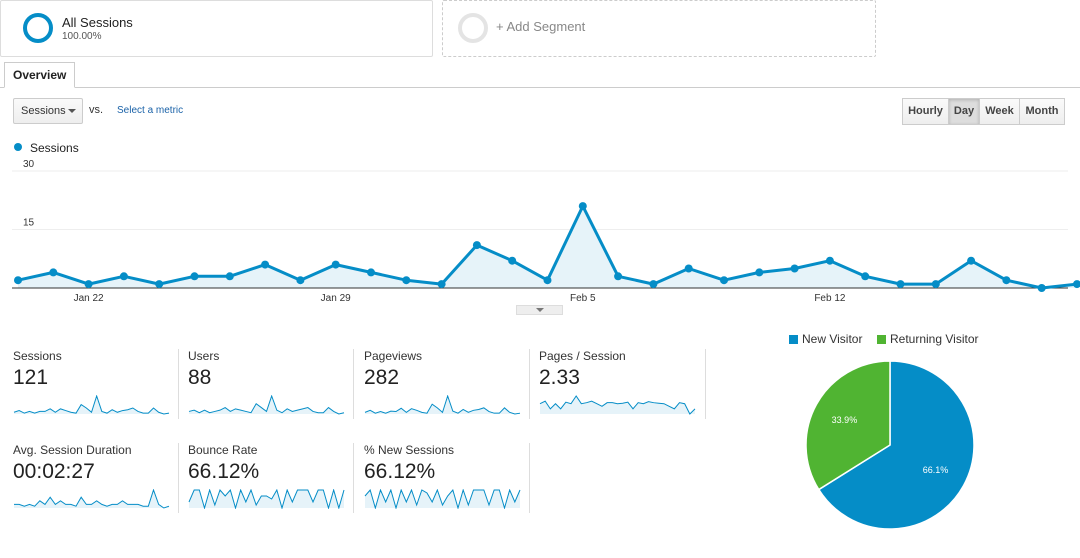 The height and width of the screenshot is (558, 1080). I want to click on returning-visitor-slice, so click(848, 425).